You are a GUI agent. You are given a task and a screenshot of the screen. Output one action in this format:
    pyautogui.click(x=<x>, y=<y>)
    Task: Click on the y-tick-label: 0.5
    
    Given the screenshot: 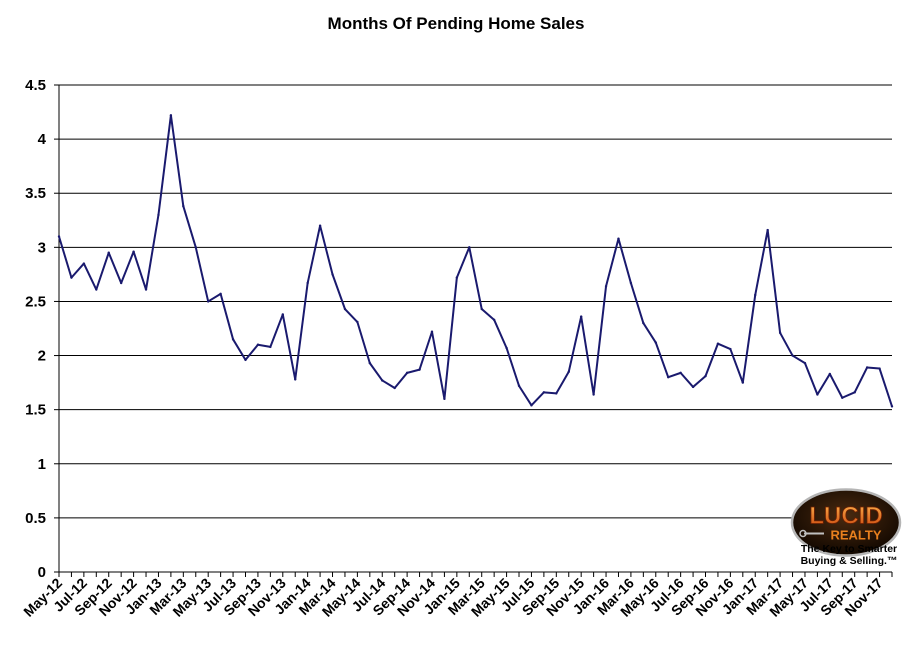 What is the action you would take?
    pyautogui.click(x=35, y=518)
    